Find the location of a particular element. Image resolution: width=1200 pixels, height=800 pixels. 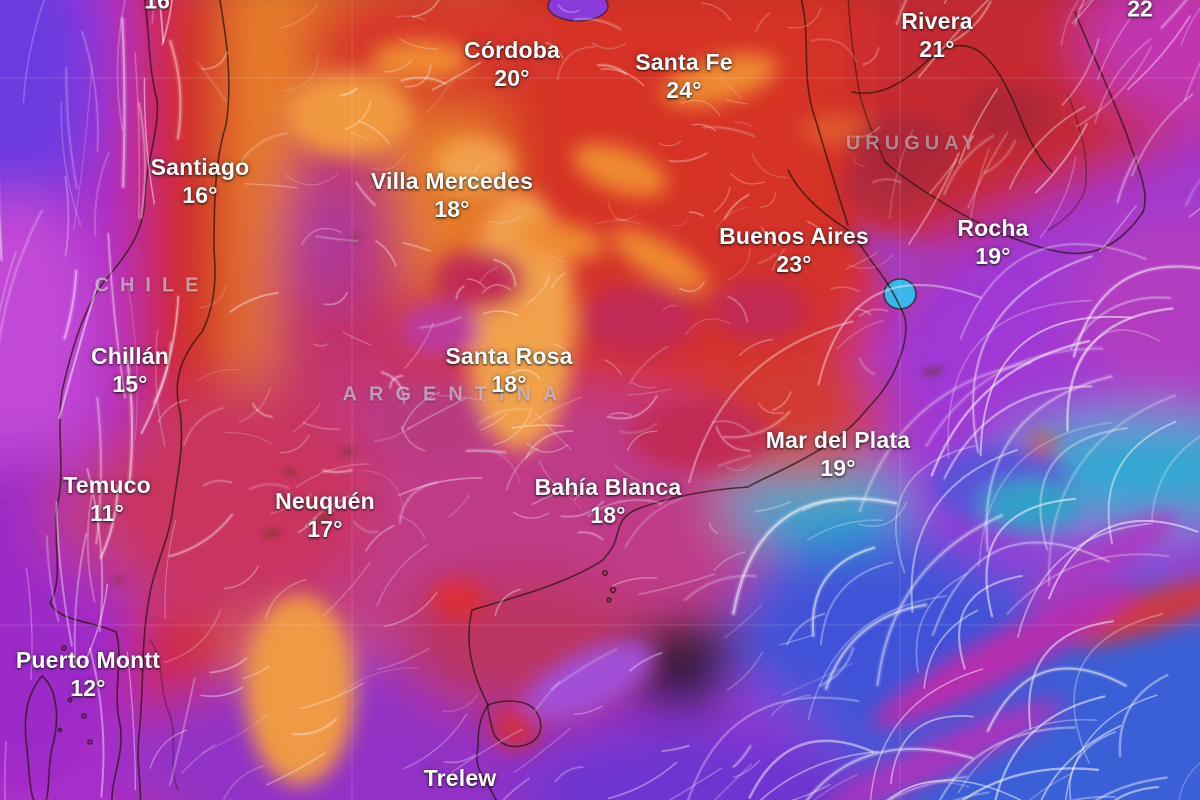

city-temperature: 24° is located at coordinates (684, 90).